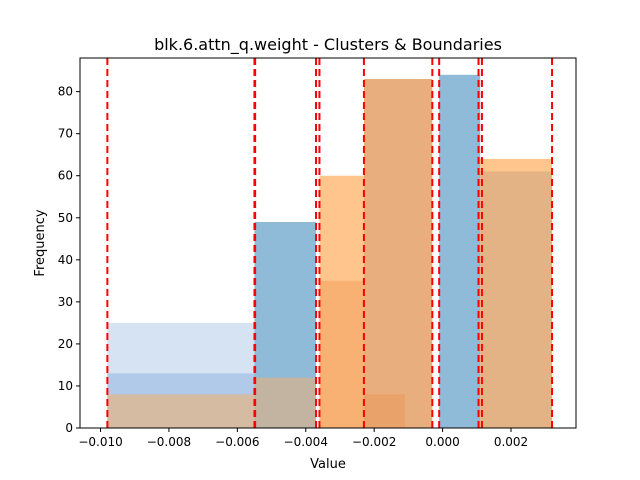  I want to click on y-tick-label: 40, so click(65, 260).